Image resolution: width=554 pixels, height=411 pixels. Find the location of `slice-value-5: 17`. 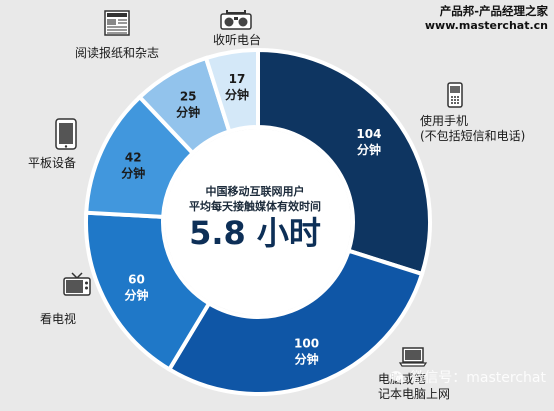

slice-value-5: 17 is located at coordinates (237, 79).